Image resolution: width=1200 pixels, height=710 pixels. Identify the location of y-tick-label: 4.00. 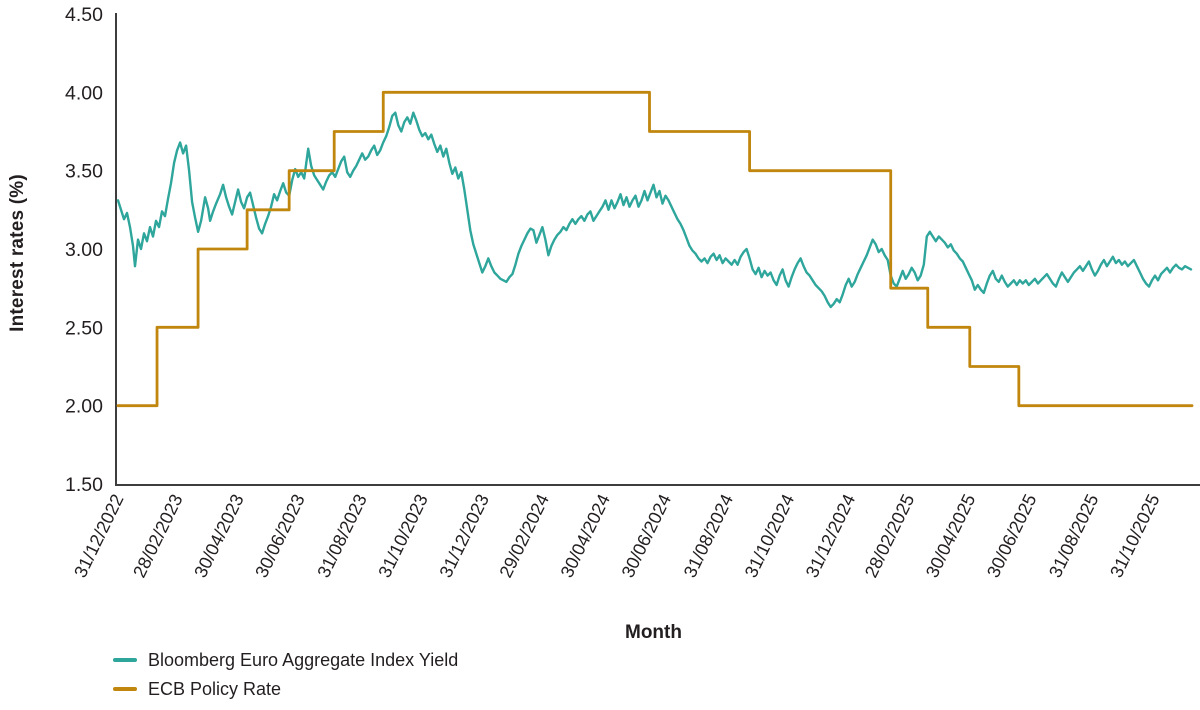
(84, 93).